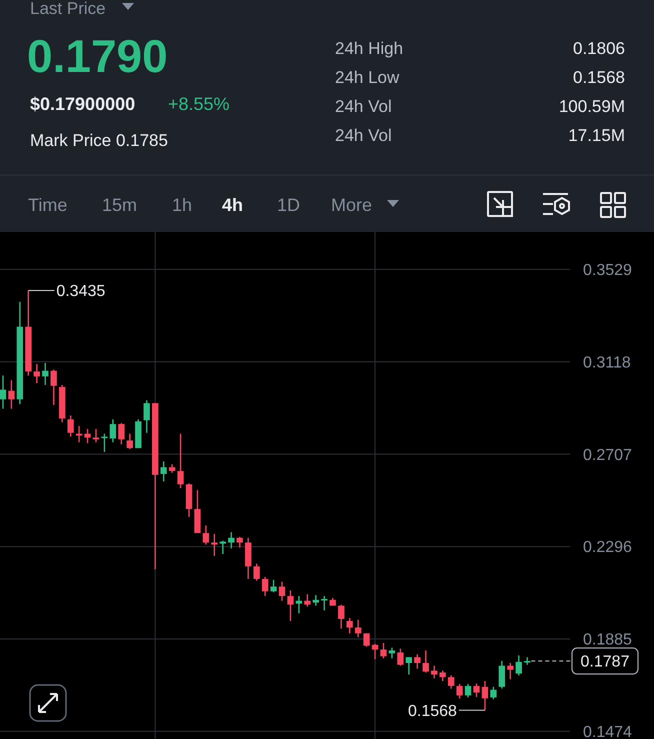 Image resolution: width=654 pixels, height=739 pixels. I want to click on text: Time, so click(48, 205).